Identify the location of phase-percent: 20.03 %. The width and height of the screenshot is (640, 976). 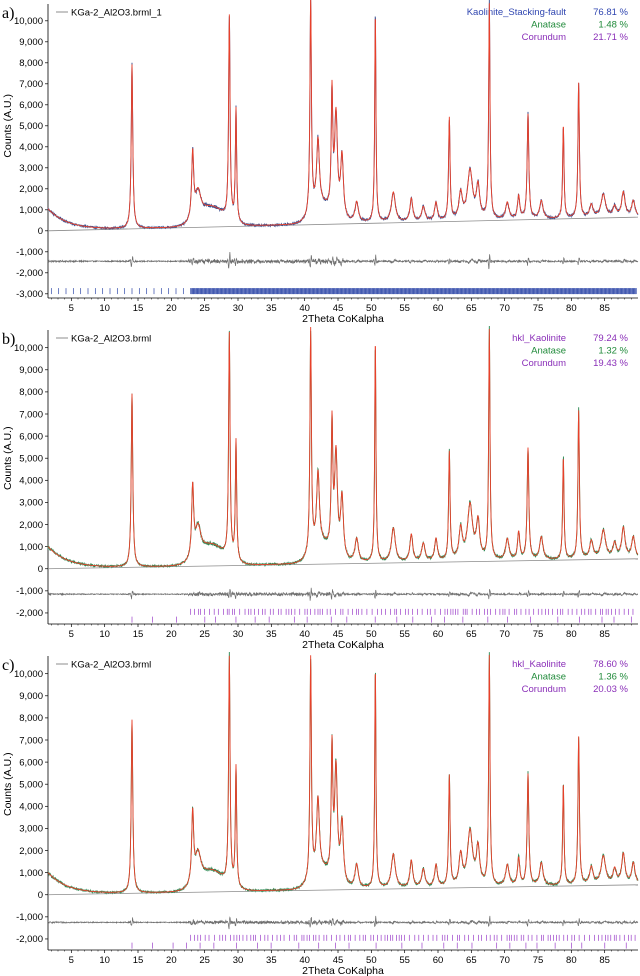
(610, 689).